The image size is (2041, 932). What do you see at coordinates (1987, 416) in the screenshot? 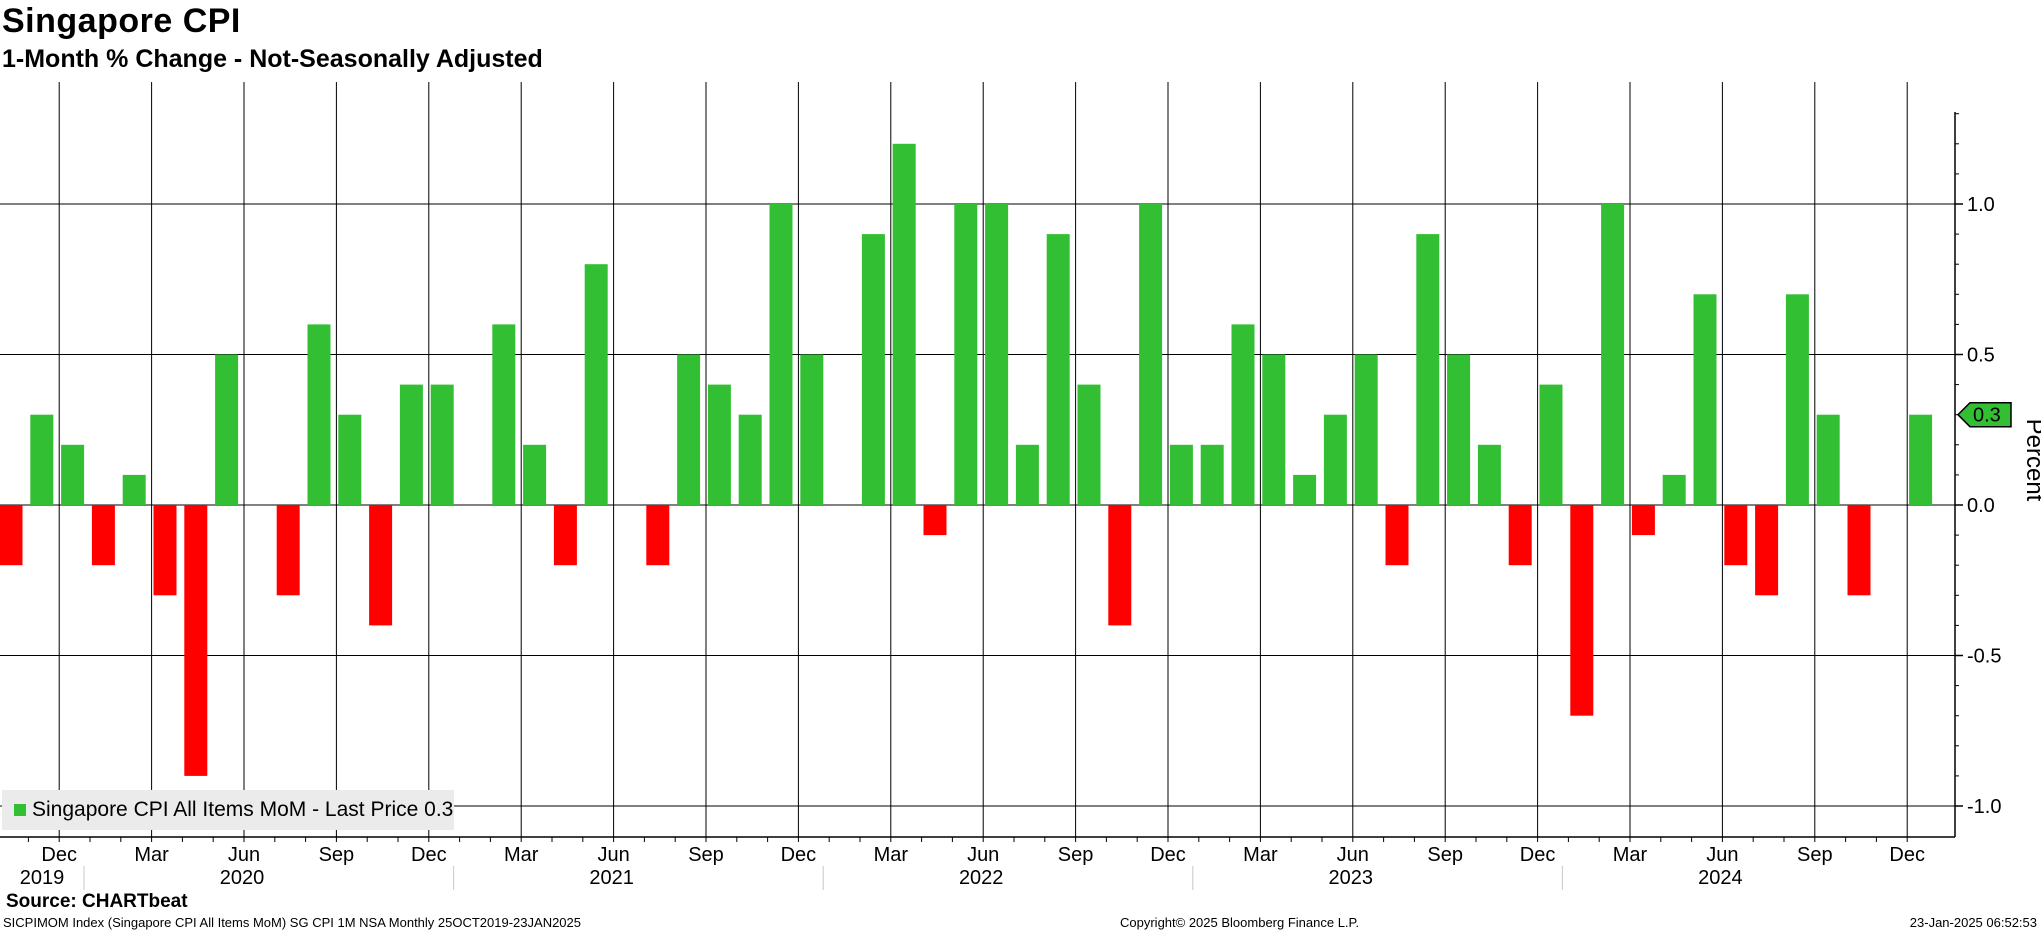
I see `last-price-label: 0.3` at bounding box center [1987, 416].